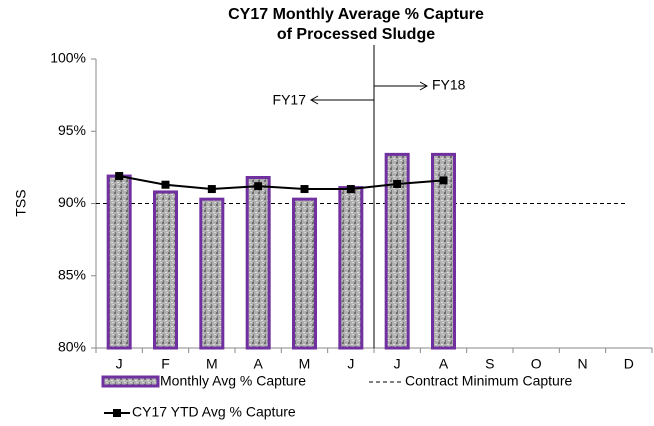 The height and width of the screenshot is (426, 654). Describe the element at coordinates (489, 364) in the screenshot. I see `x-tick-label: S` at that location.